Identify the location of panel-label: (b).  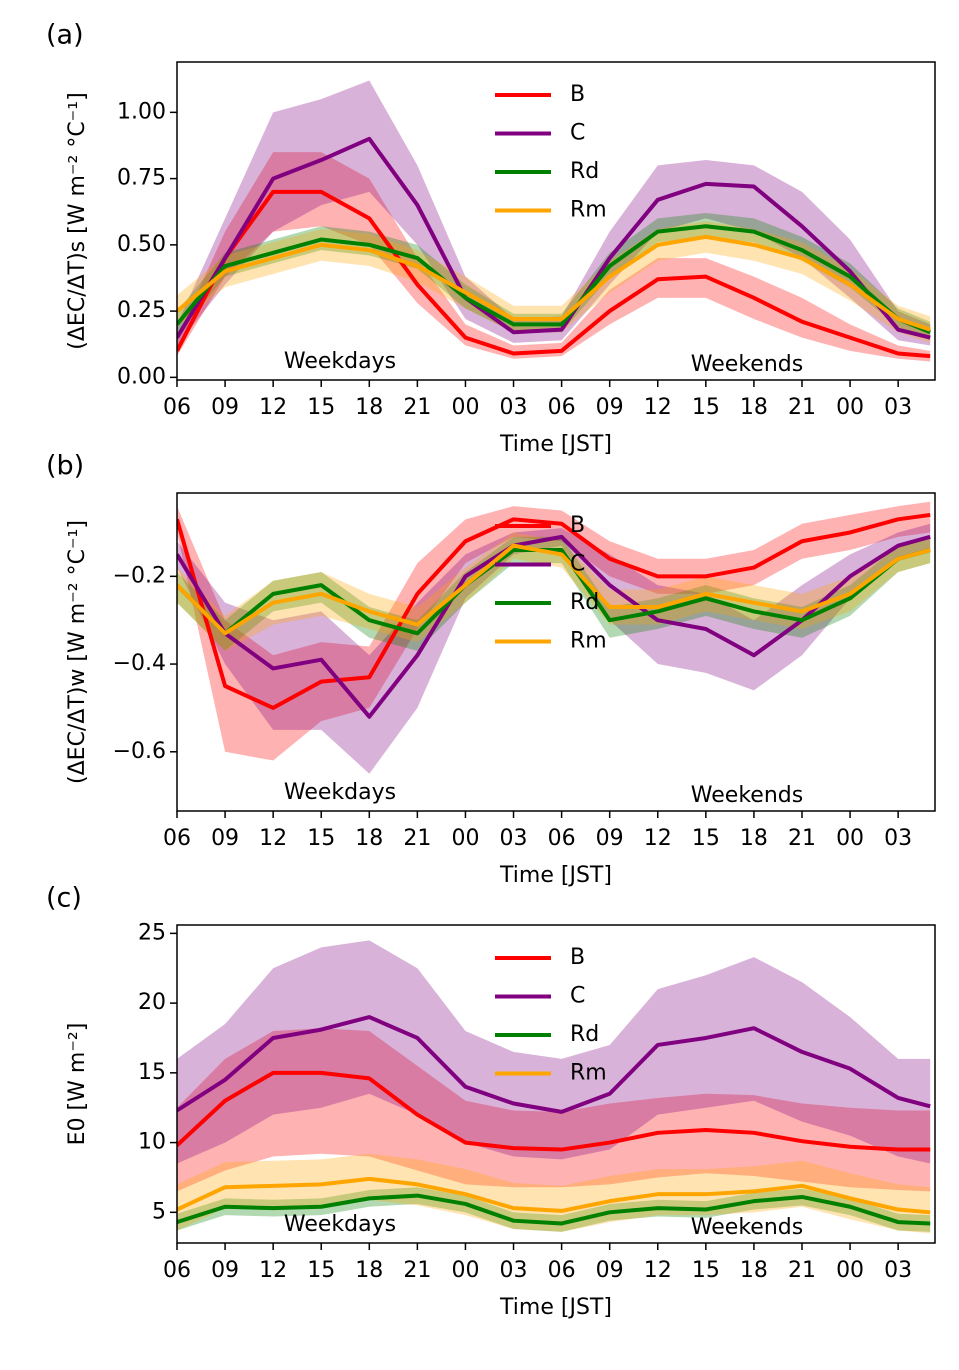
(65, 466).